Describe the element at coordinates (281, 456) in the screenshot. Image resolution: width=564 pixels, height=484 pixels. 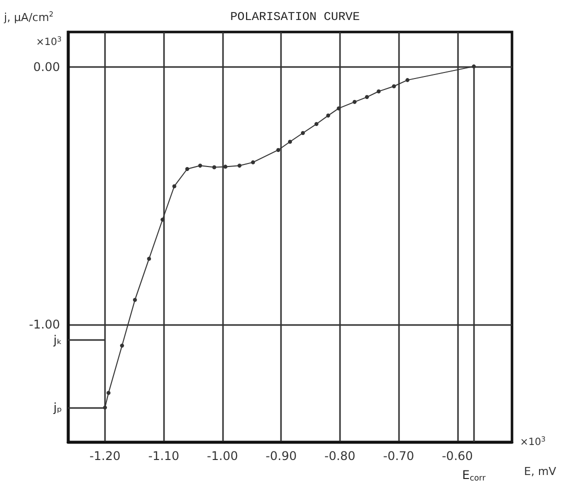
I see `x-tick-label: -0.90` at that location.